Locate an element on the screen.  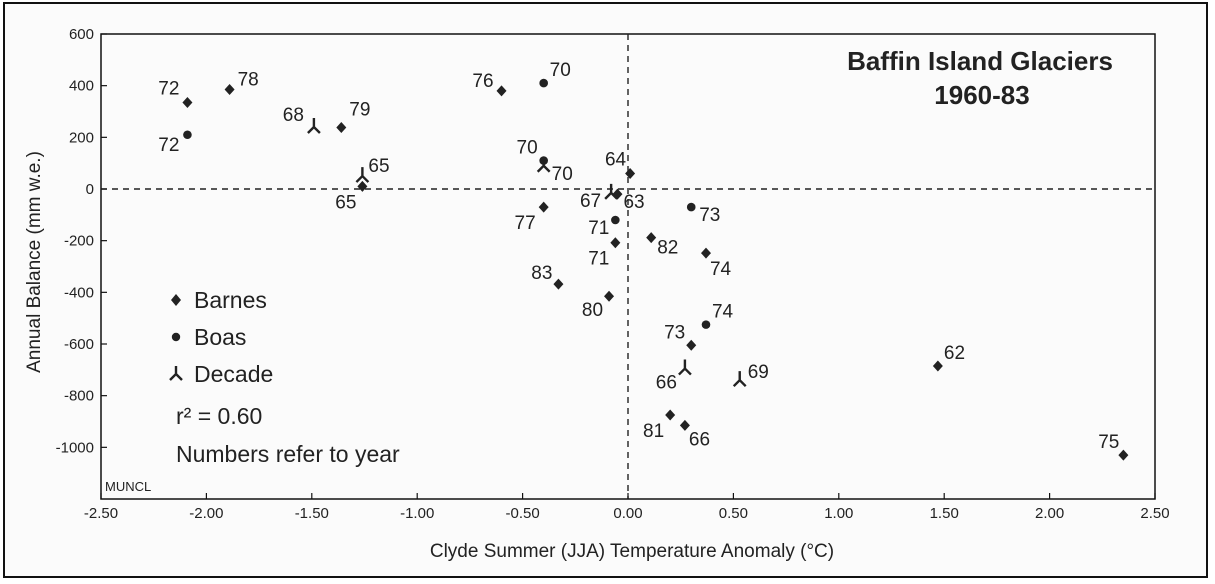
y-tick-label: 400 is located at coordinates (81, 86).